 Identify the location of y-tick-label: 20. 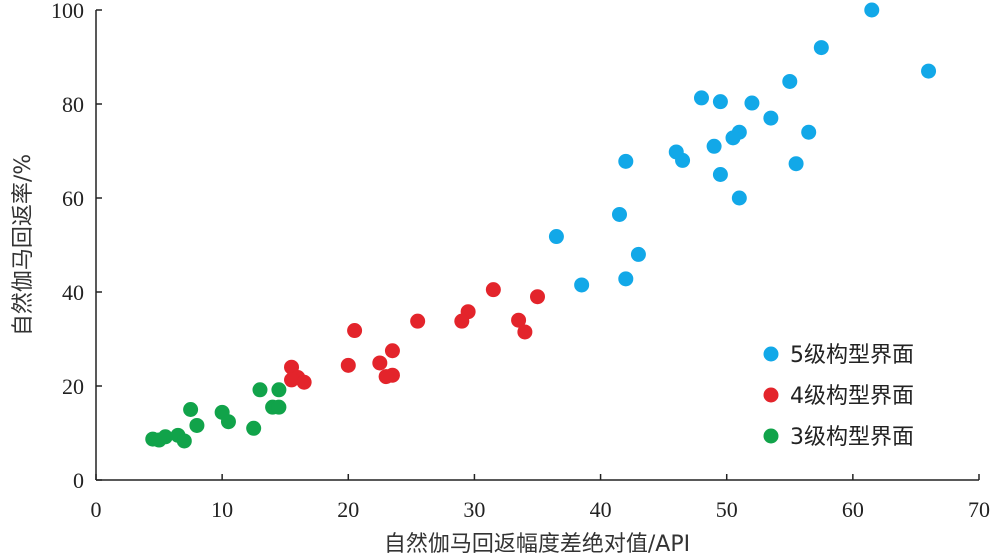
(73, 386).